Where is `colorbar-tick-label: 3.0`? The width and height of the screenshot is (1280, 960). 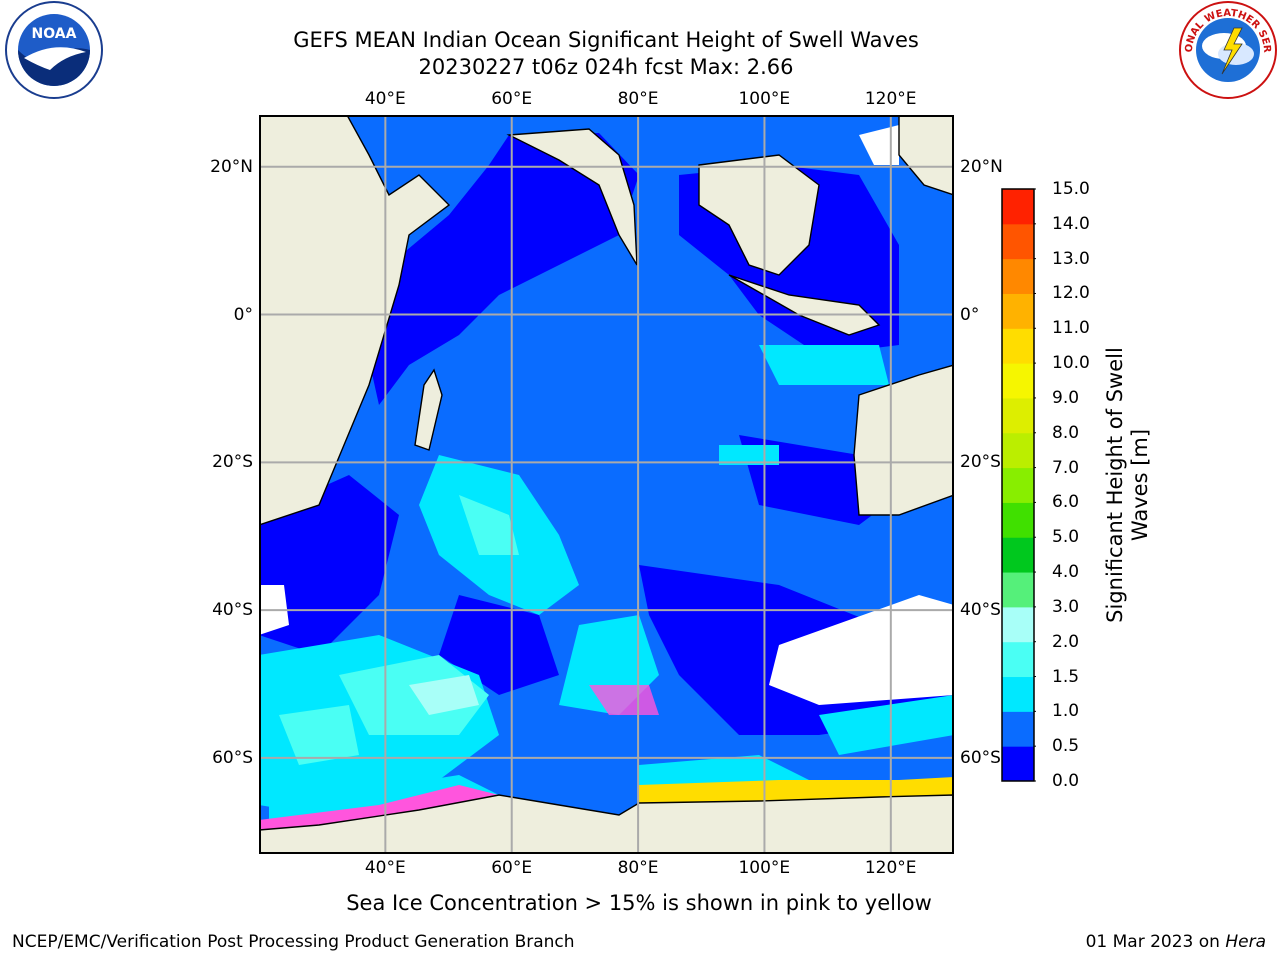
colorbar-tick-label: 3.0 is located at coordinates (1066, 606).